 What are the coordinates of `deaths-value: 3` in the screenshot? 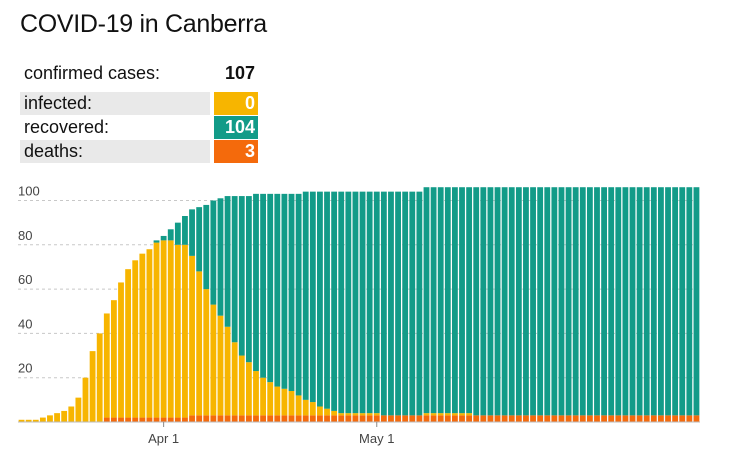 It's located at (236, 151).